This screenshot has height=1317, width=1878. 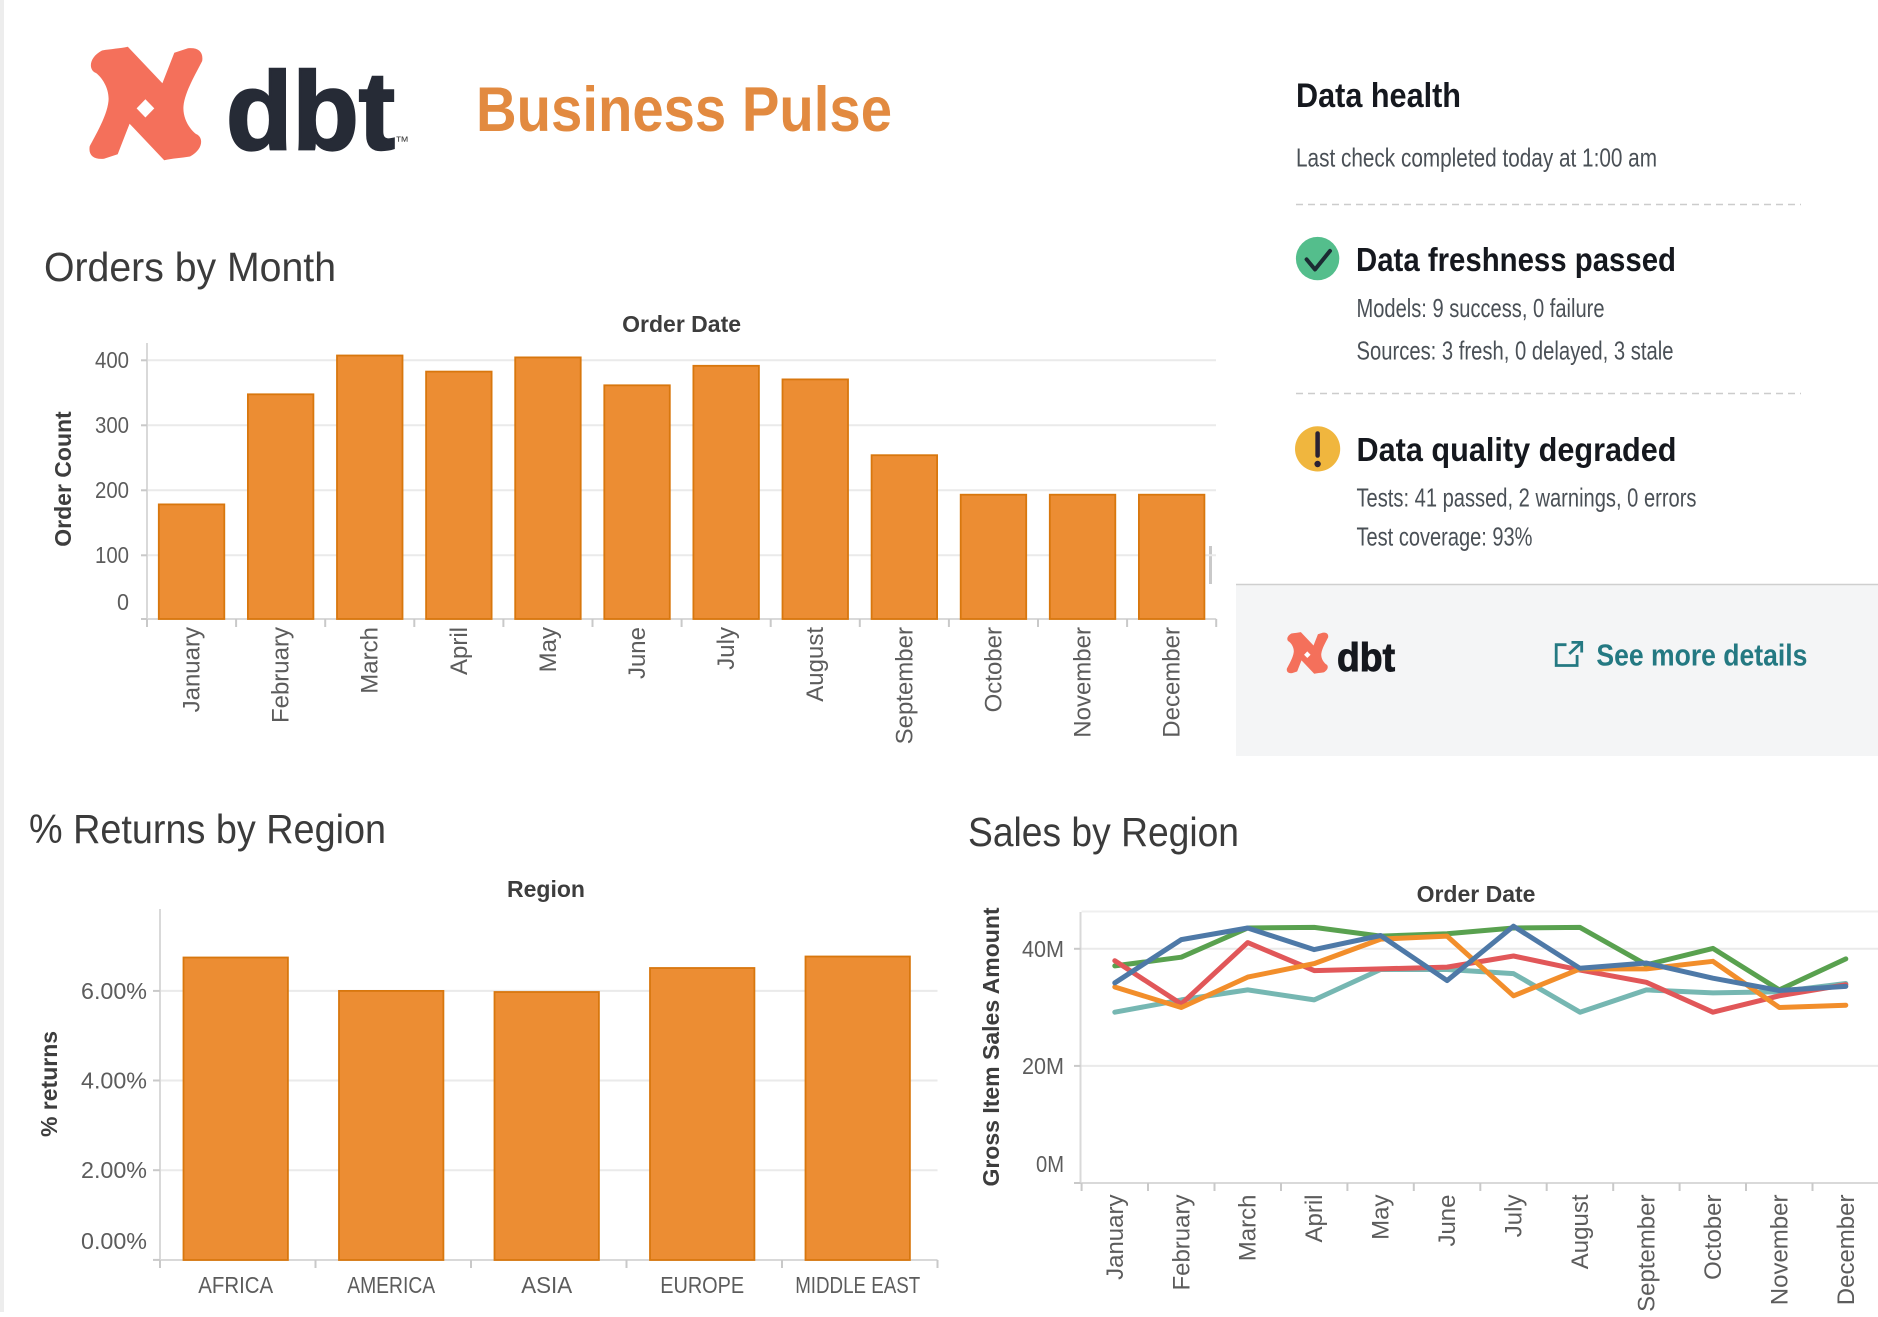 What do you see at coordinates (1517, 449) in the screenshot?
I see `svg-text: Data quality degraded` at bounding box center [1517, 449].